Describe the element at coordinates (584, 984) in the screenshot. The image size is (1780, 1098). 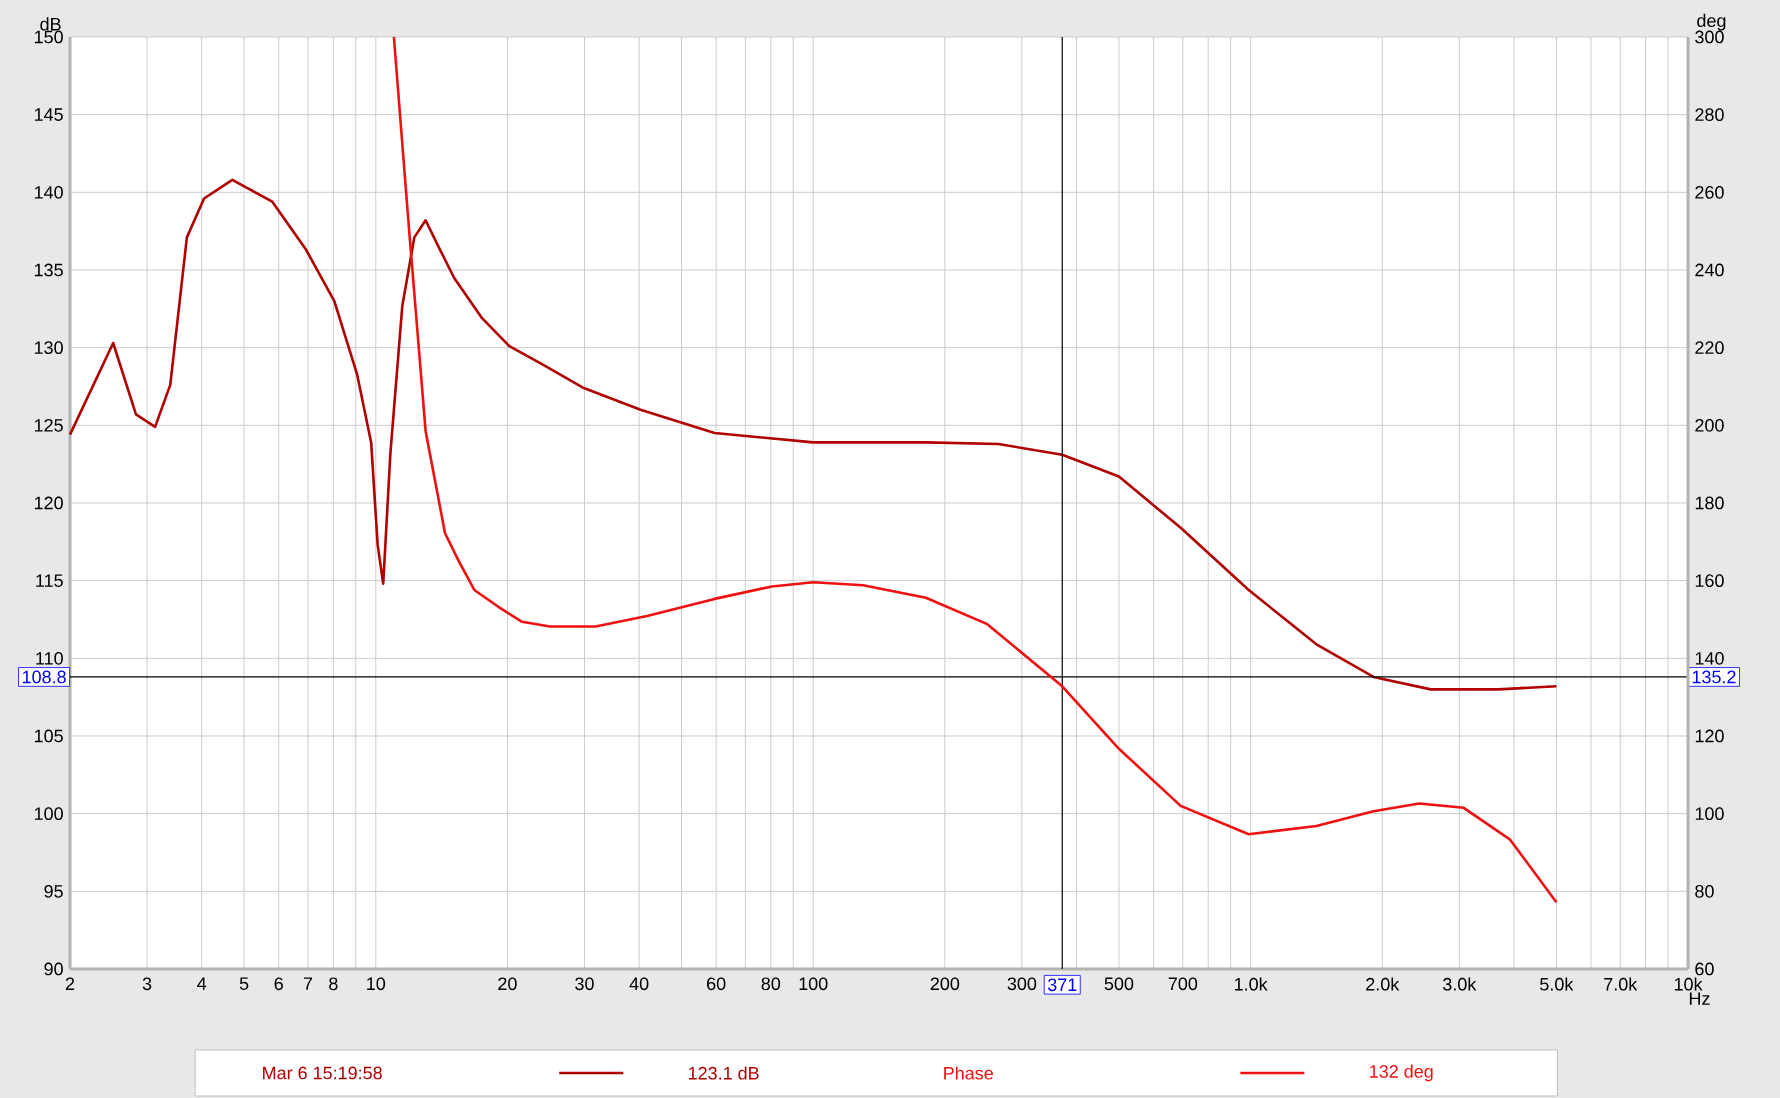
I see `x-tick-label: 30` at that location.